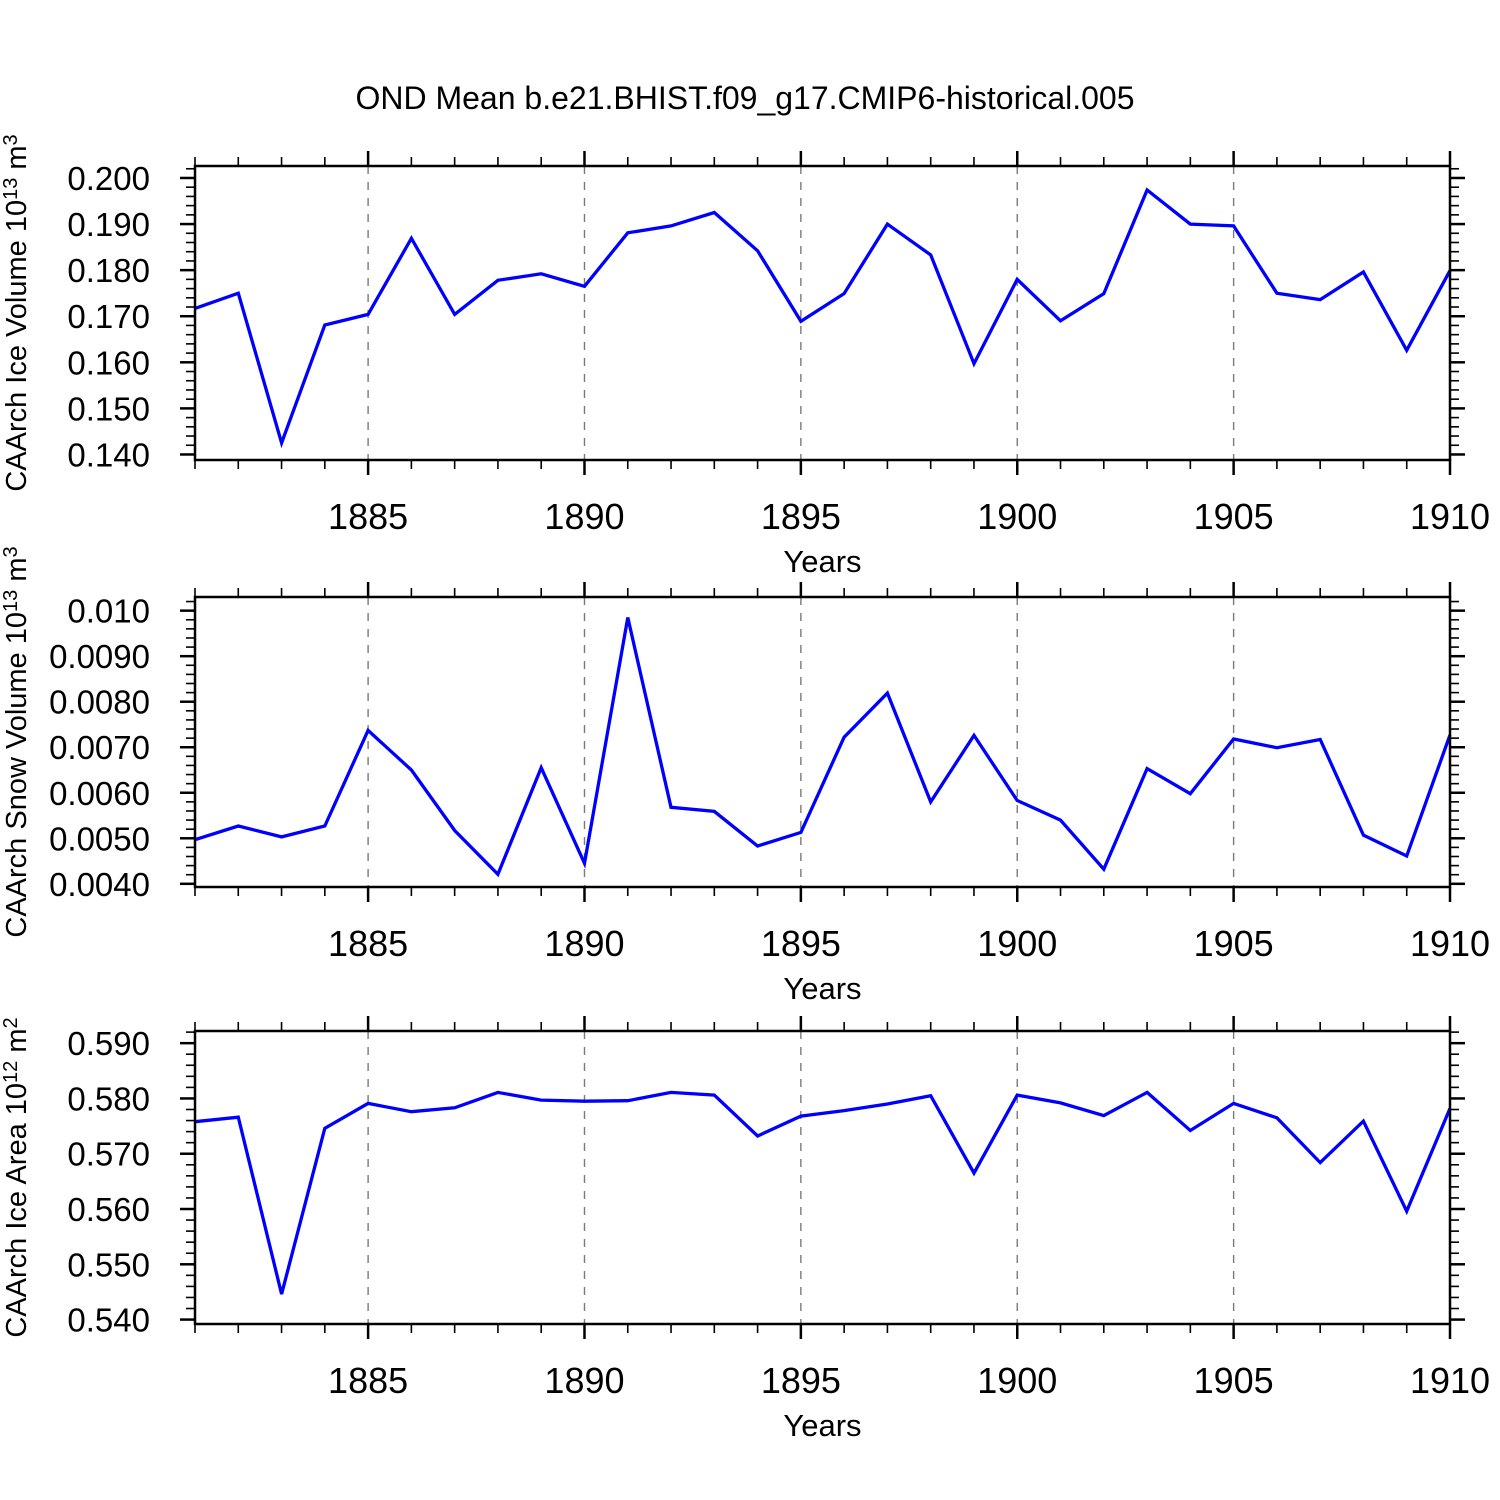 The image size is (1500, 1500). What do you see at coordinates (16, 741) in the screenshot?
I see `y-axis-title: CAArch Snow Volume 1013​ m3​` at bounding box center [16, 741].